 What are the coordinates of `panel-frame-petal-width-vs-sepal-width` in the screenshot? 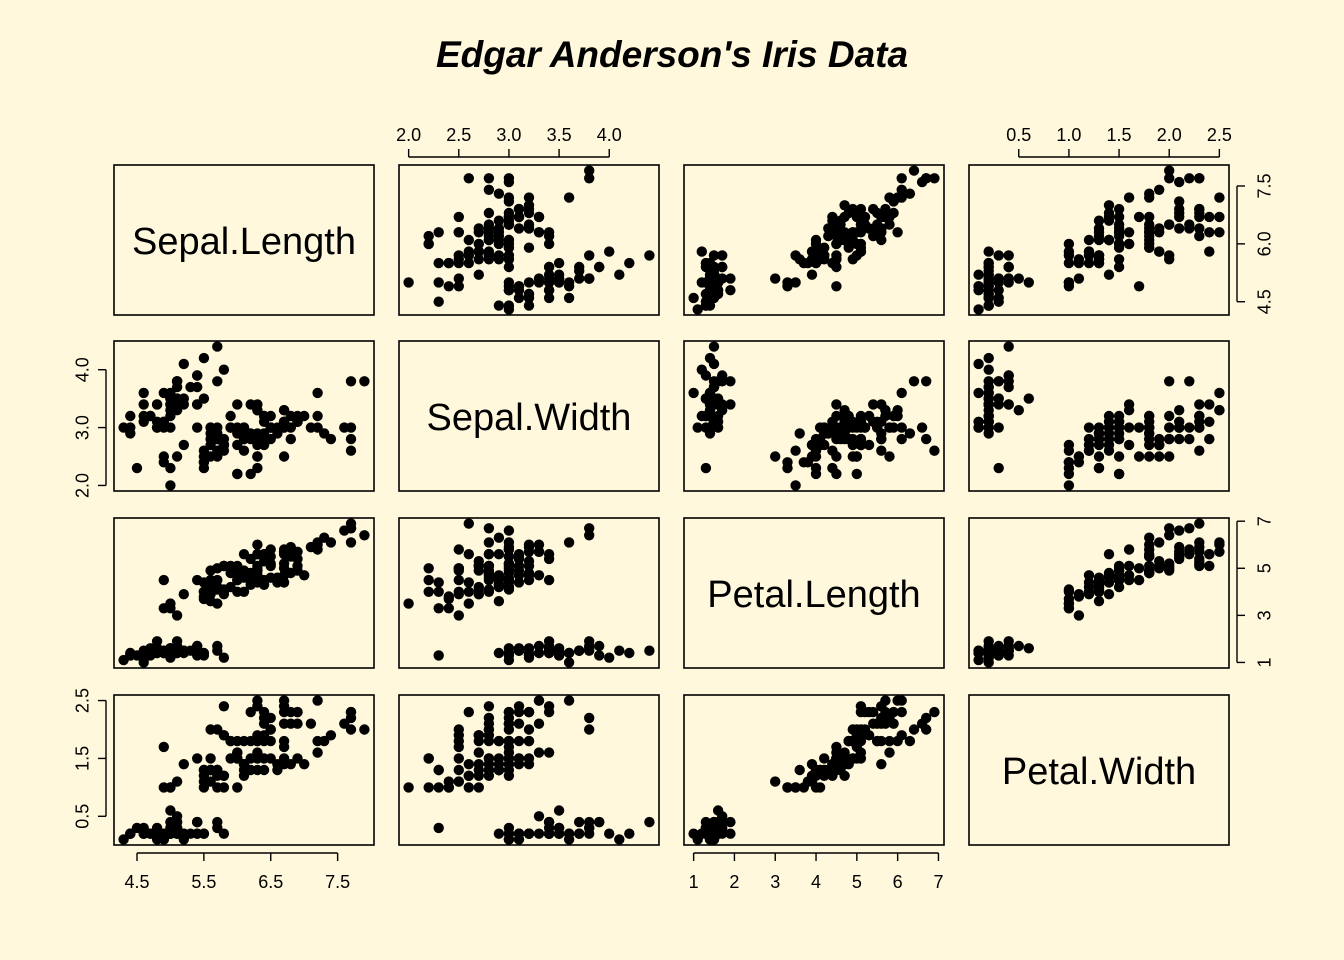 It's located at (529, 770).